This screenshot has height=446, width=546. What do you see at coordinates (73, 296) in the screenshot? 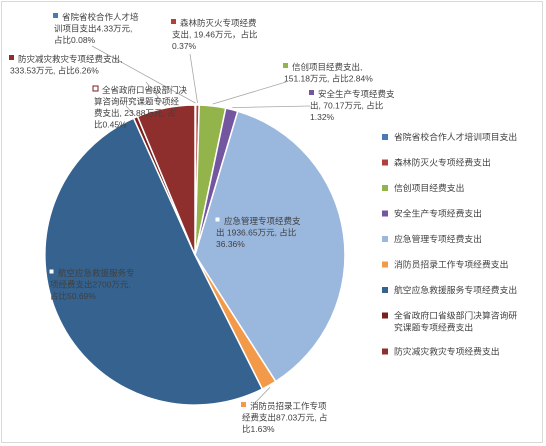
I see `data-label-7-line-3: 占比50.69%` at bounding box center [73, 296].